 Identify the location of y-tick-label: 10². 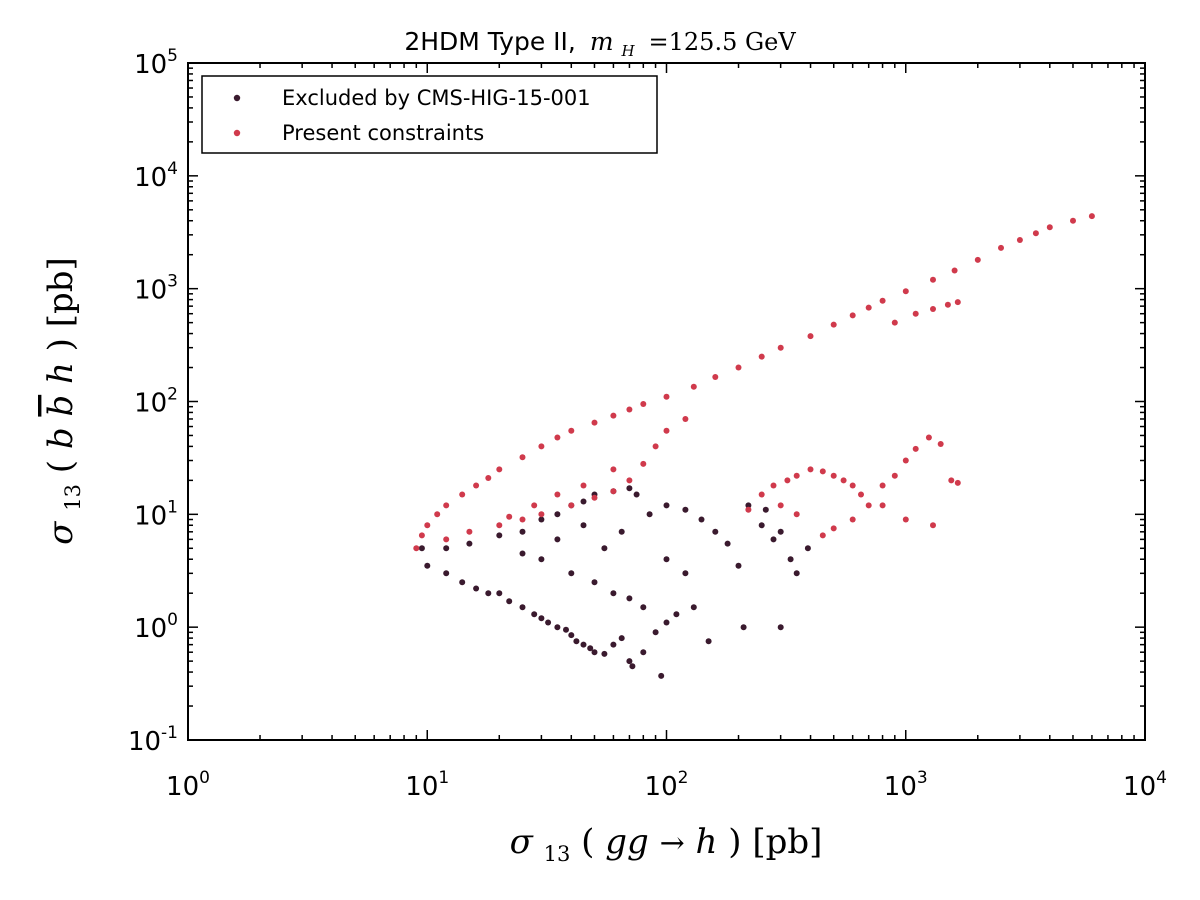
(156, 402).